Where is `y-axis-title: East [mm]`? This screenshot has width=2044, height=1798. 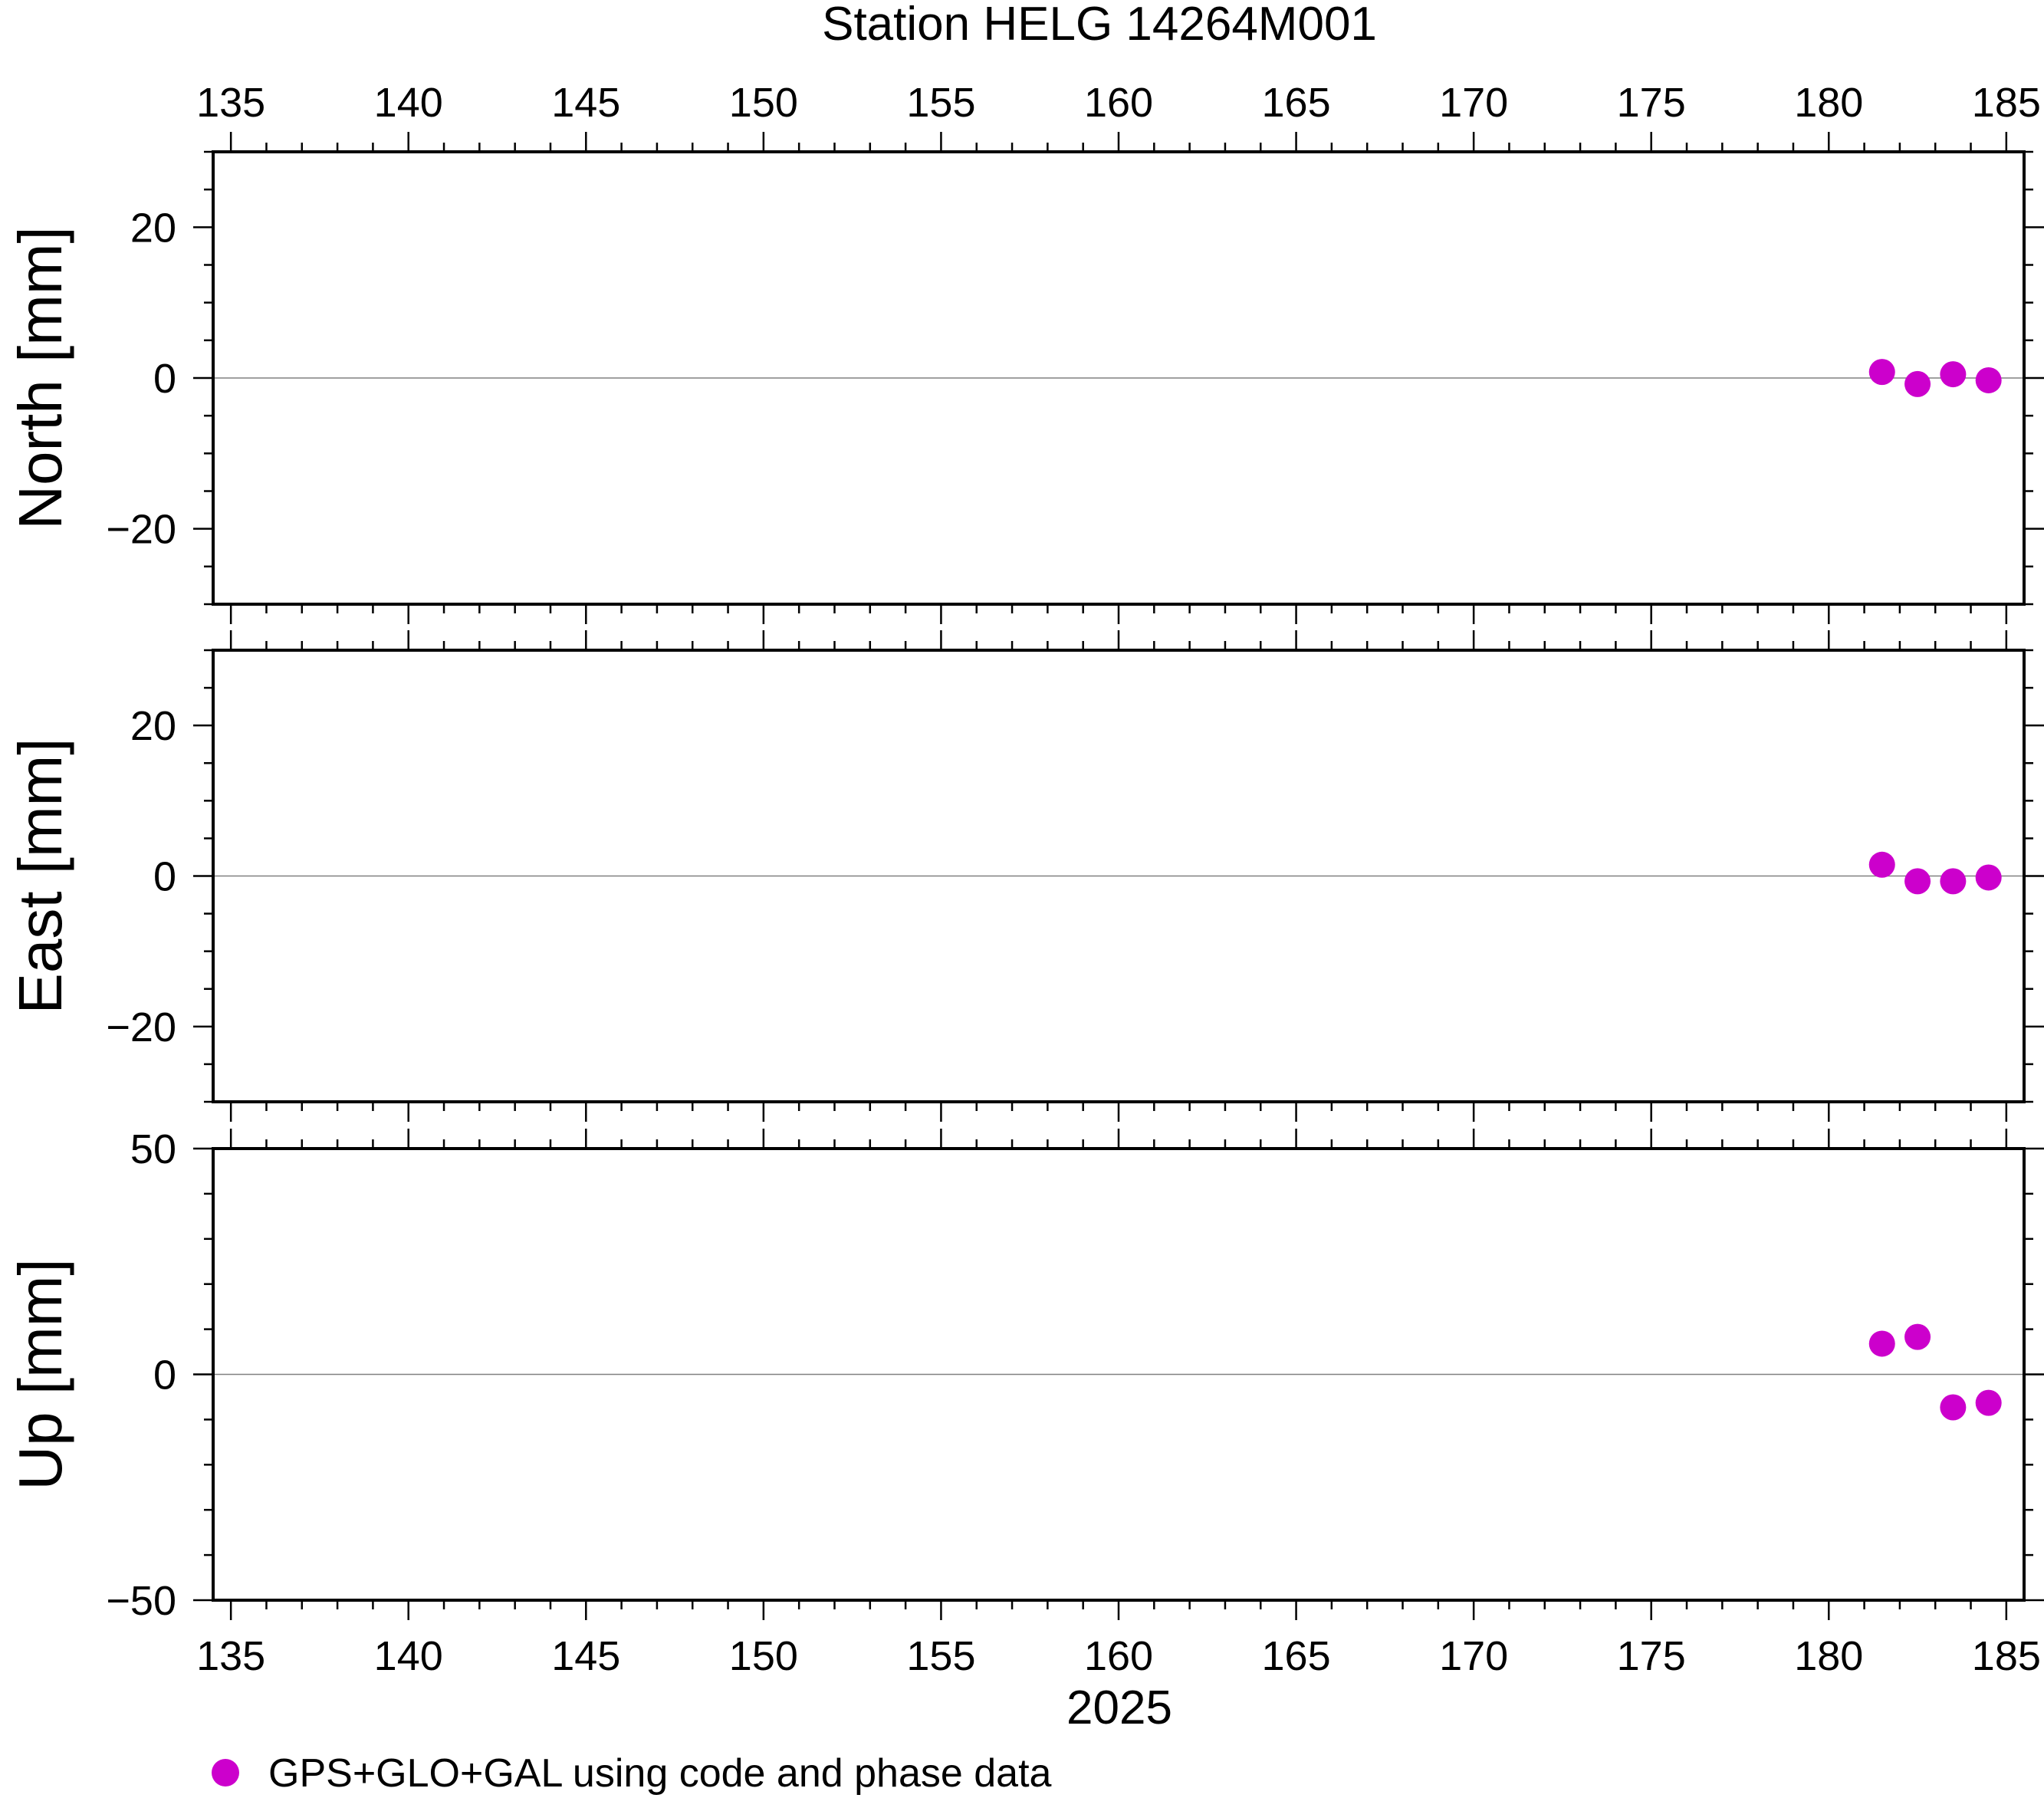
y-axis-title: East [mm] is located at coordinates (40, 876).